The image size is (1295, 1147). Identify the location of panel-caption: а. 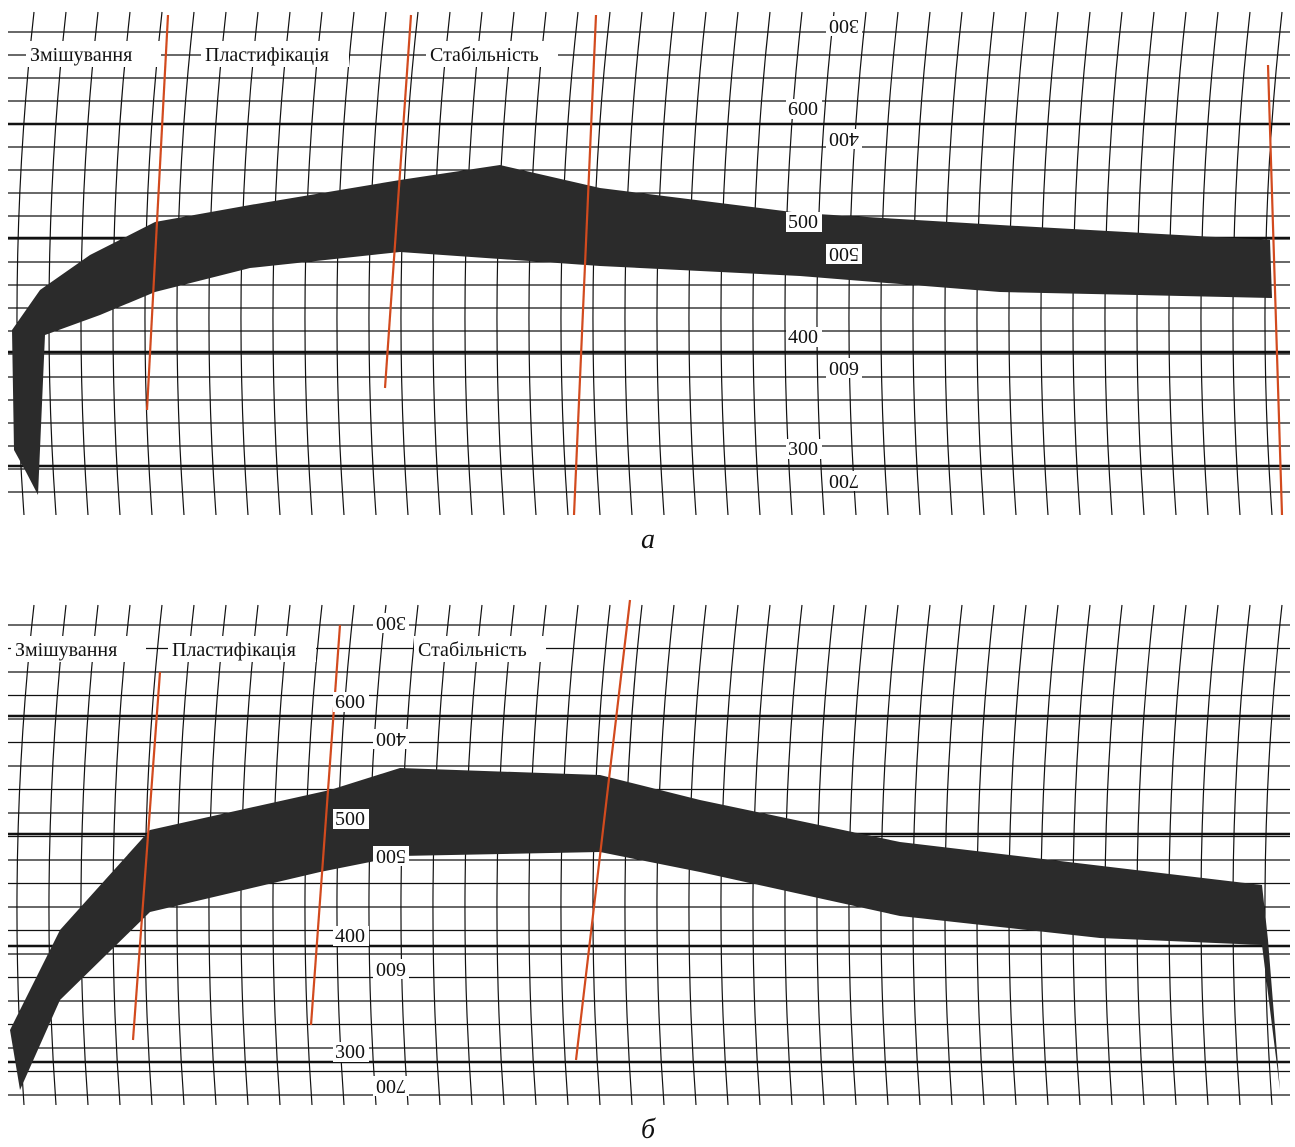
(648, 539).